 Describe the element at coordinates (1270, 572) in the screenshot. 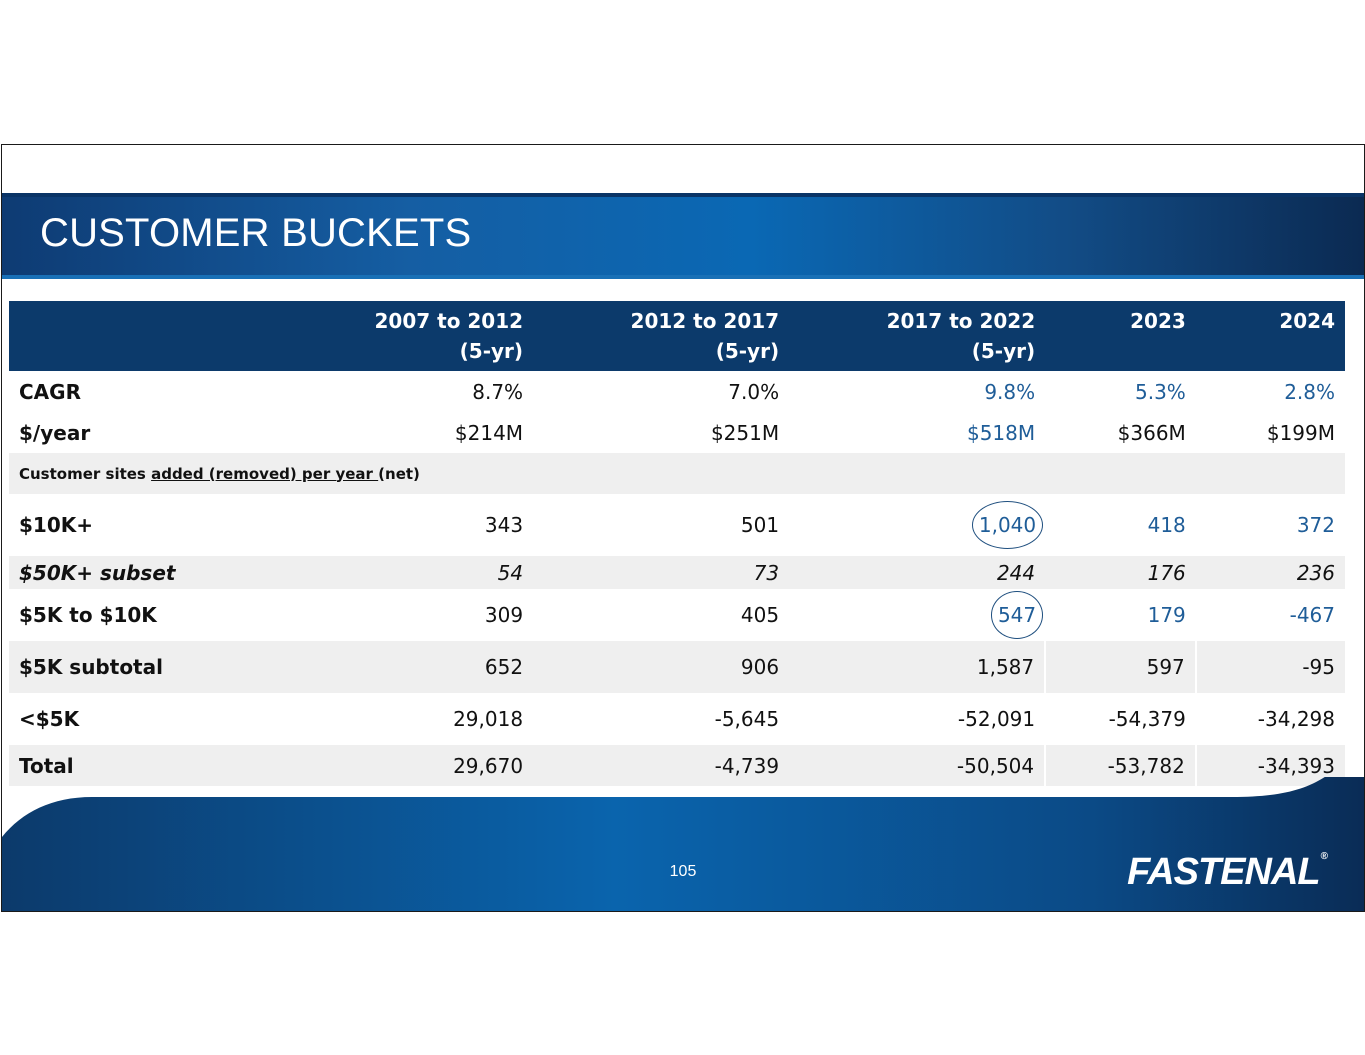

I see `table-cell: 236` at that location.